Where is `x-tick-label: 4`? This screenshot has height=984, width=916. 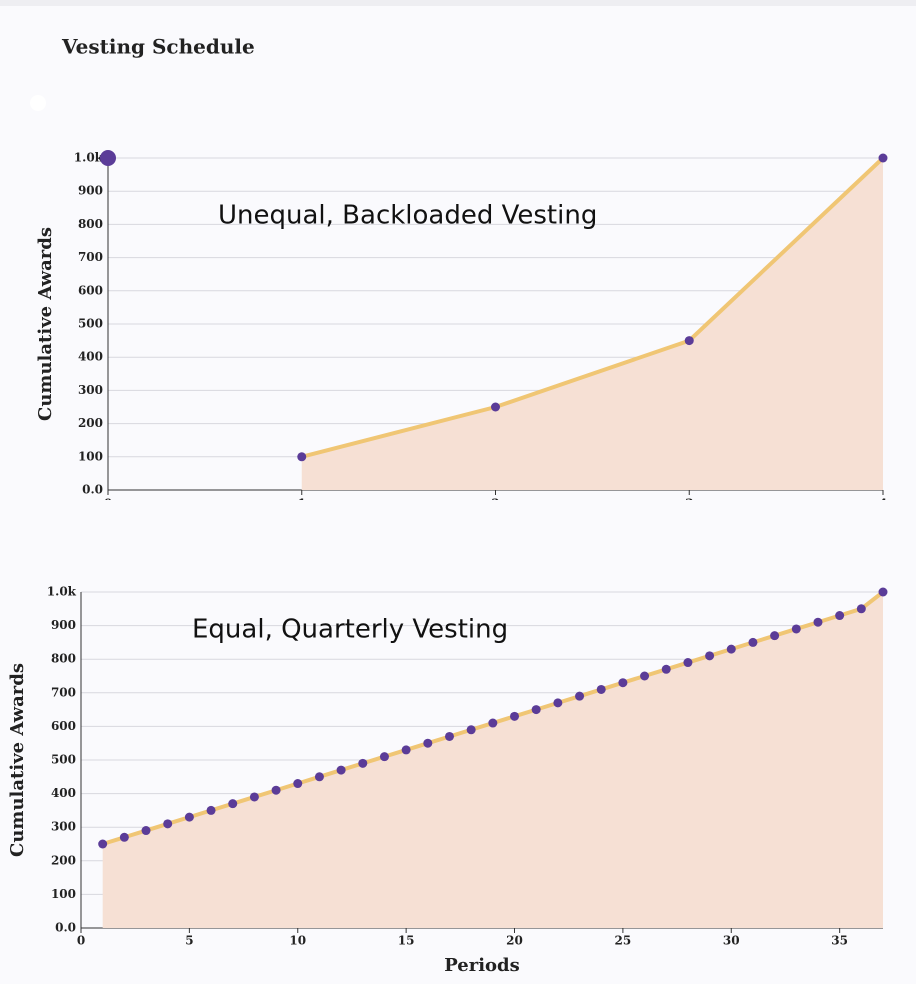
x-tick-label: 4 is located at coordinates (883, 504).